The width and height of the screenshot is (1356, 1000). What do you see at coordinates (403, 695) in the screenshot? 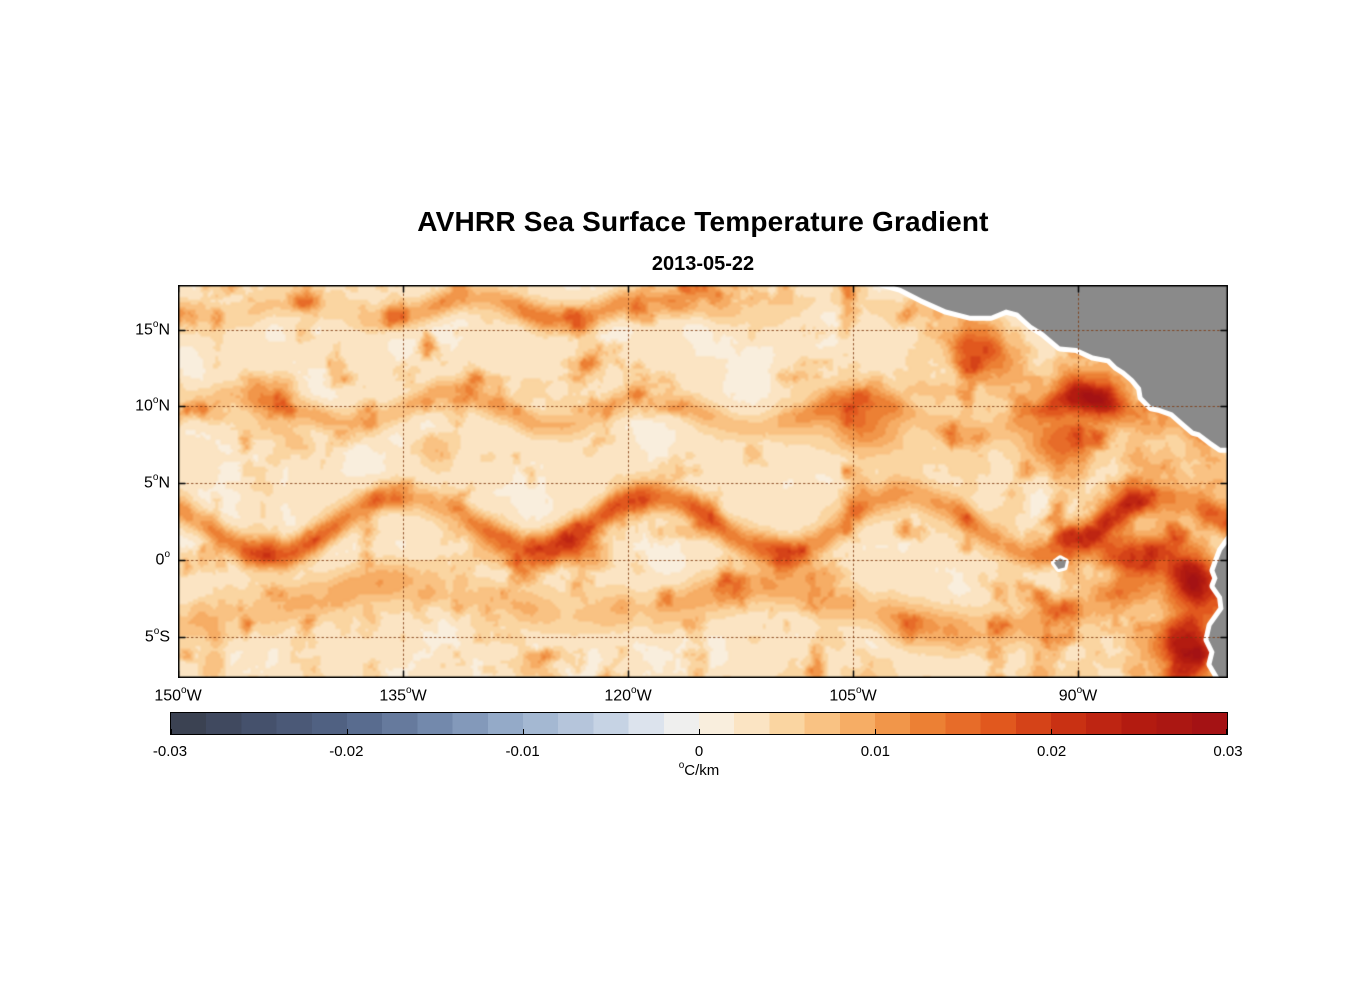
I see `x-tick-label: 135oW` at bounding box center [403, 695].